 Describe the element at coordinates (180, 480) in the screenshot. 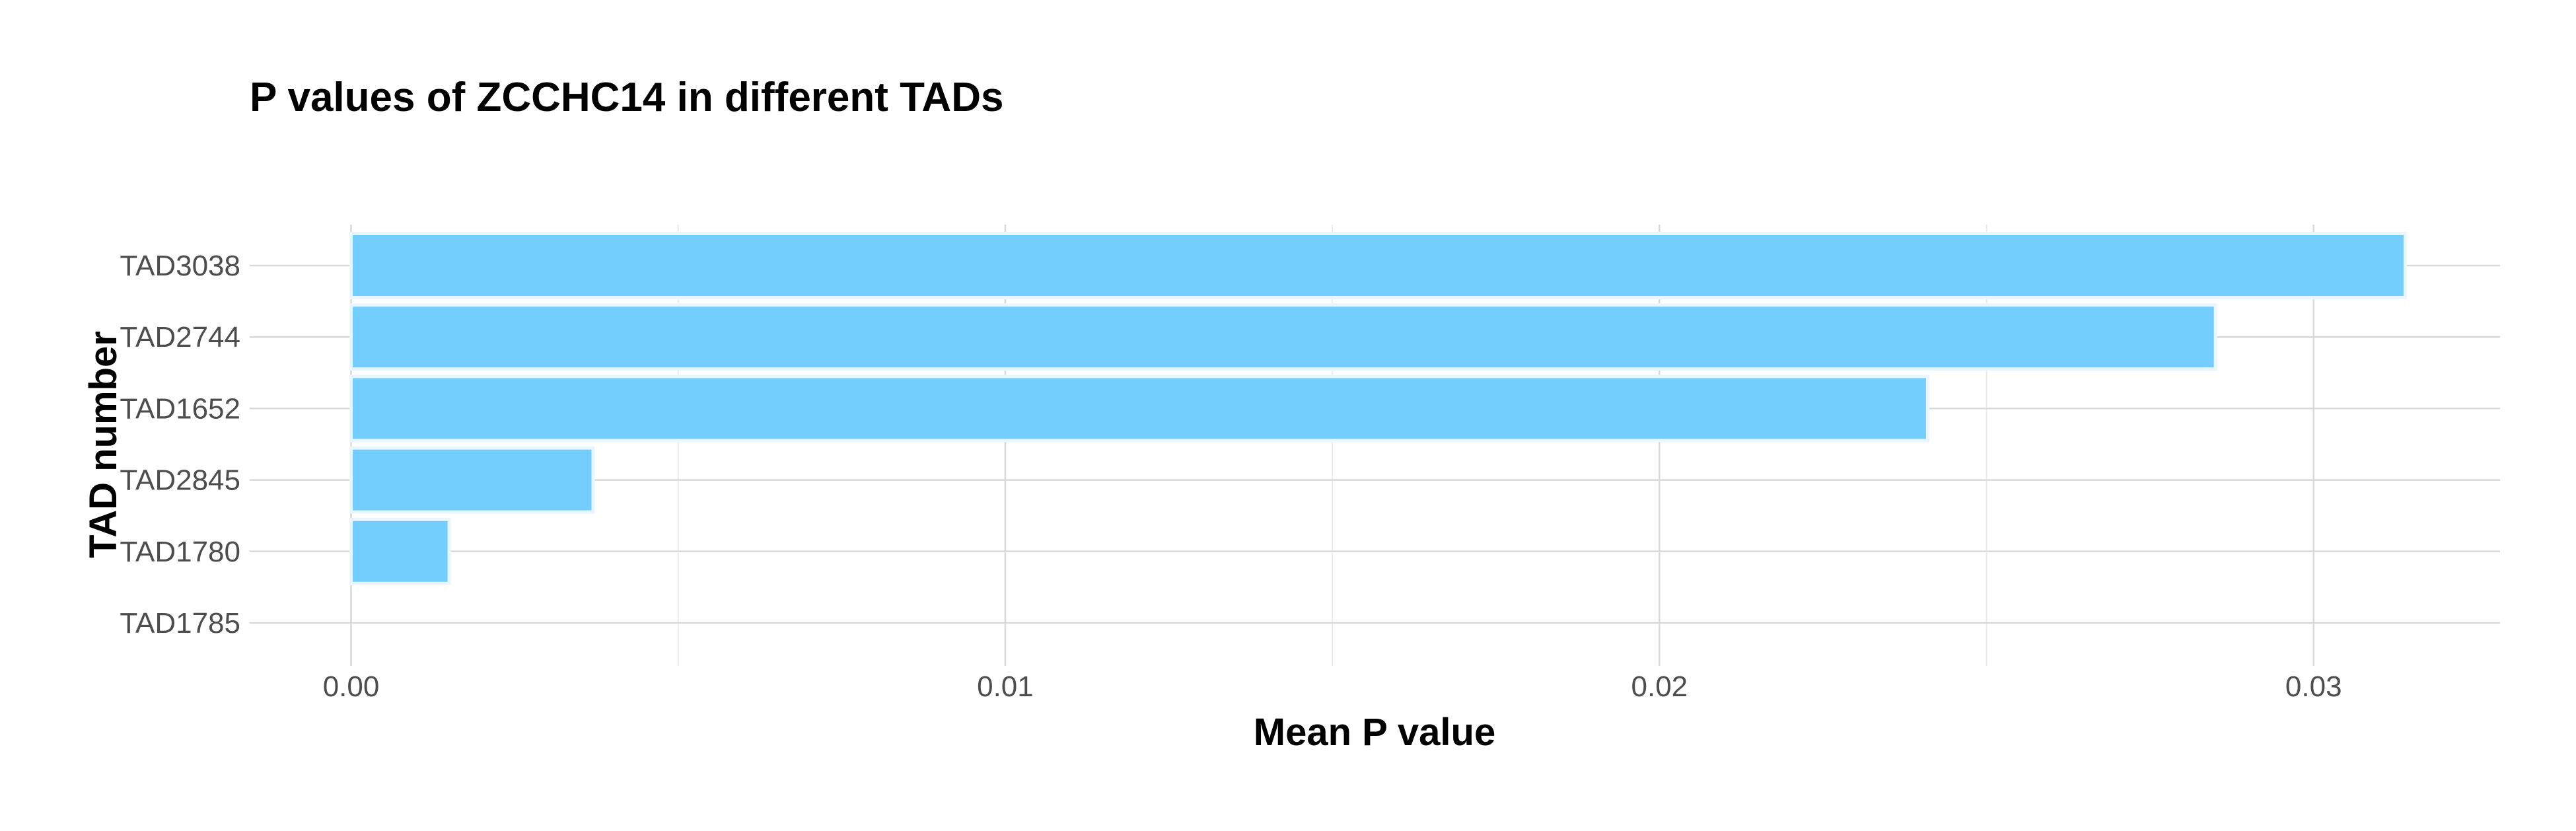

I see `y-tick-label: TAD2845` at that location.